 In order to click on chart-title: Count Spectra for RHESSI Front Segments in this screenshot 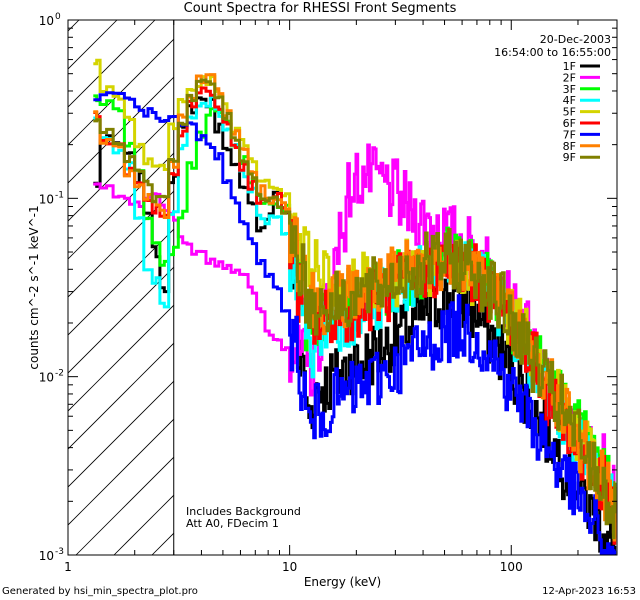, I will do `click(320, 8)`.